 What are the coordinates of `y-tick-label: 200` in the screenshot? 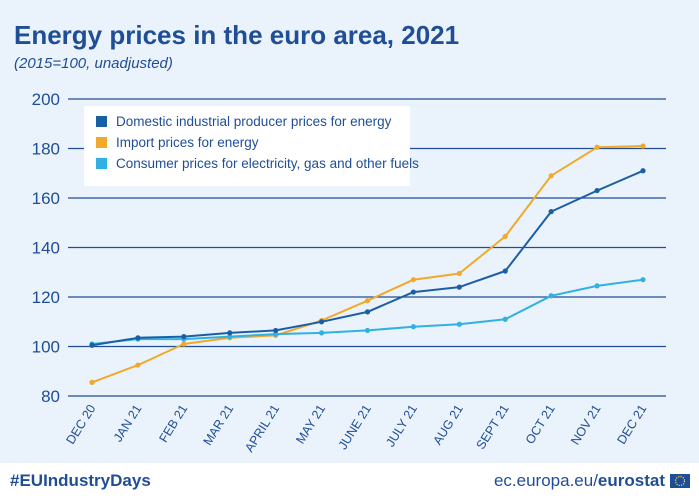 It's located at (46, 99).